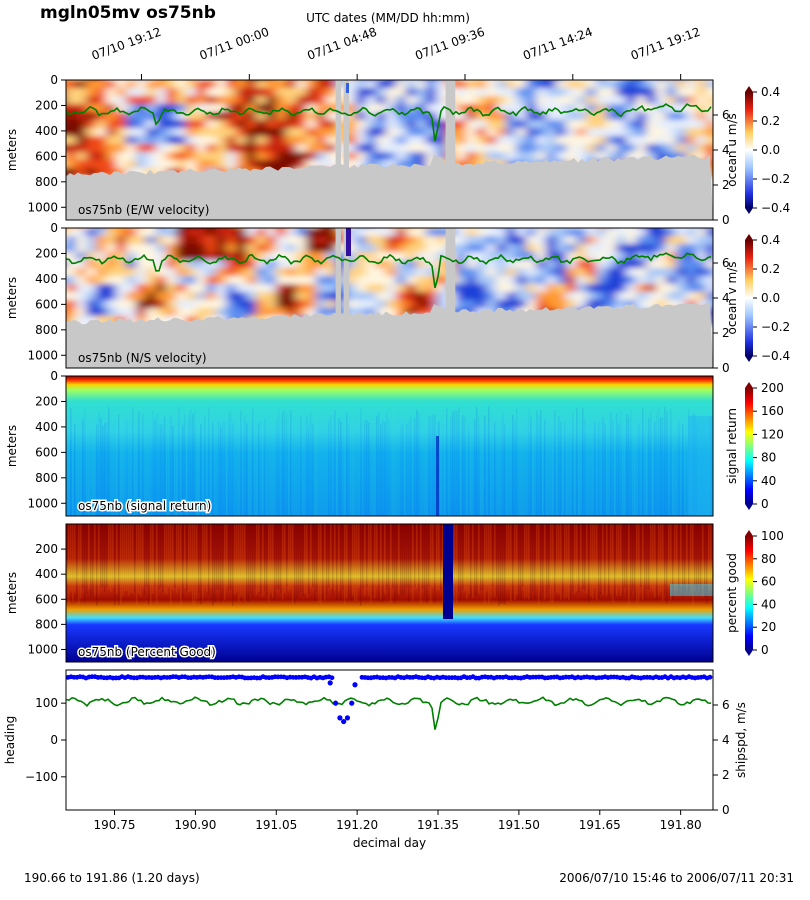  Describe the element at coordinates (389, 446) in the screenshot. I see `panel-signal-return` at that location.